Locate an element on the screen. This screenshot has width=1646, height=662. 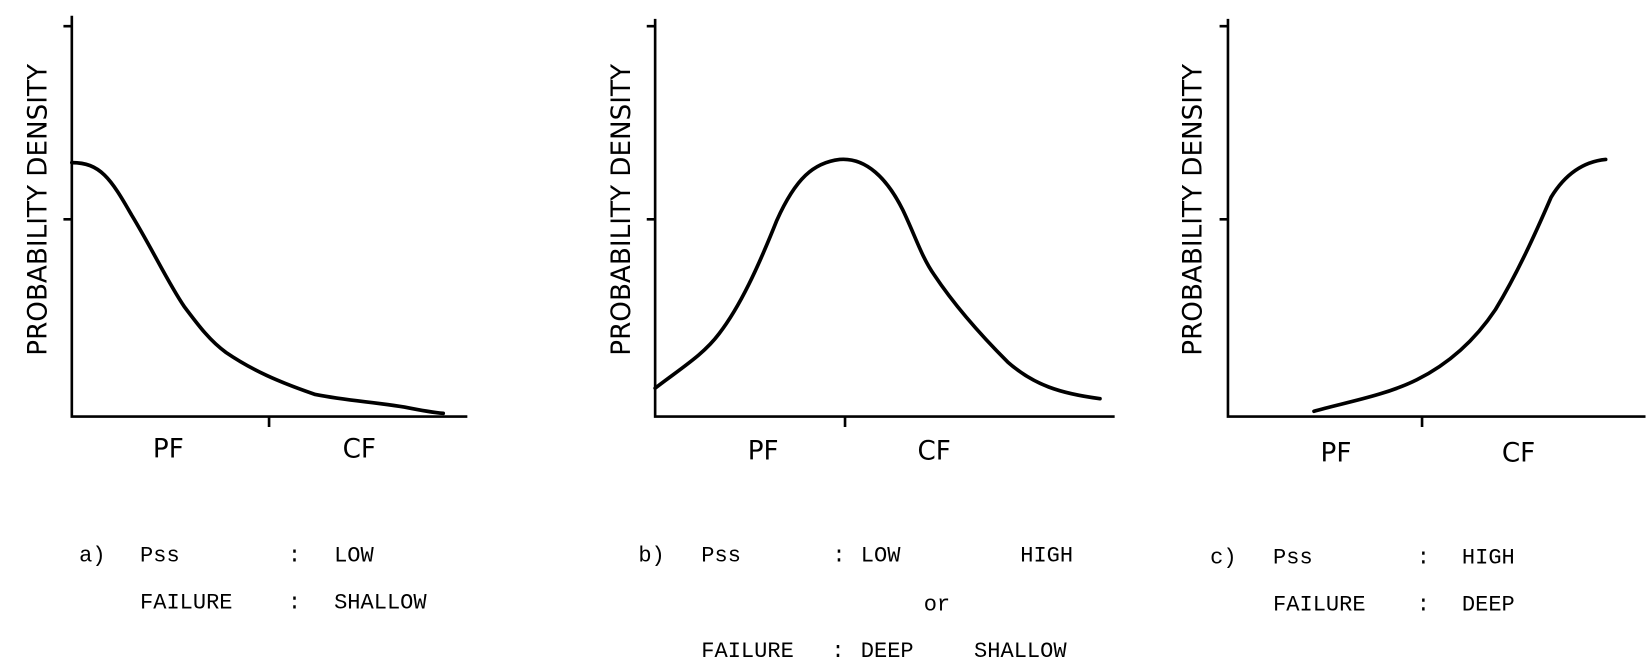
caption-letter: c) is located at coordinates (1223, 557).